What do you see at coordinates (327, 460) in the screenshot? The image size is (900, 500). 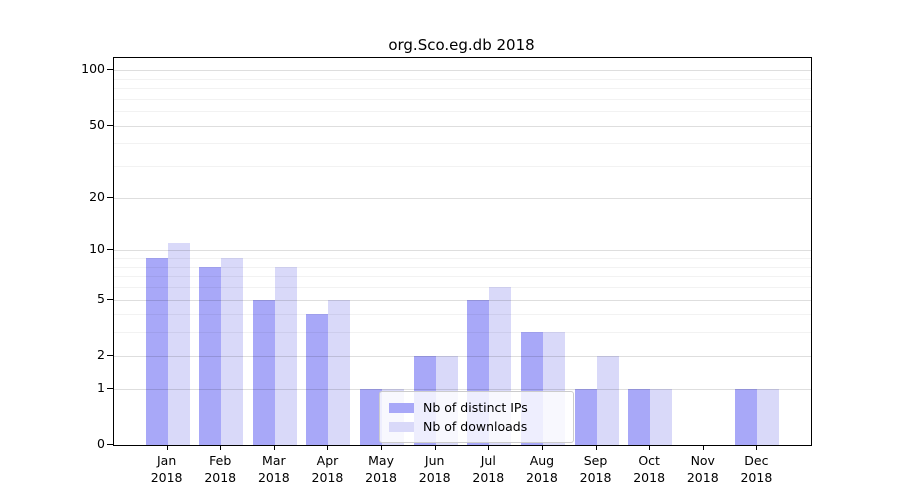 I see `x-tick-label-line: Apr` at bounding box center [327, 460].